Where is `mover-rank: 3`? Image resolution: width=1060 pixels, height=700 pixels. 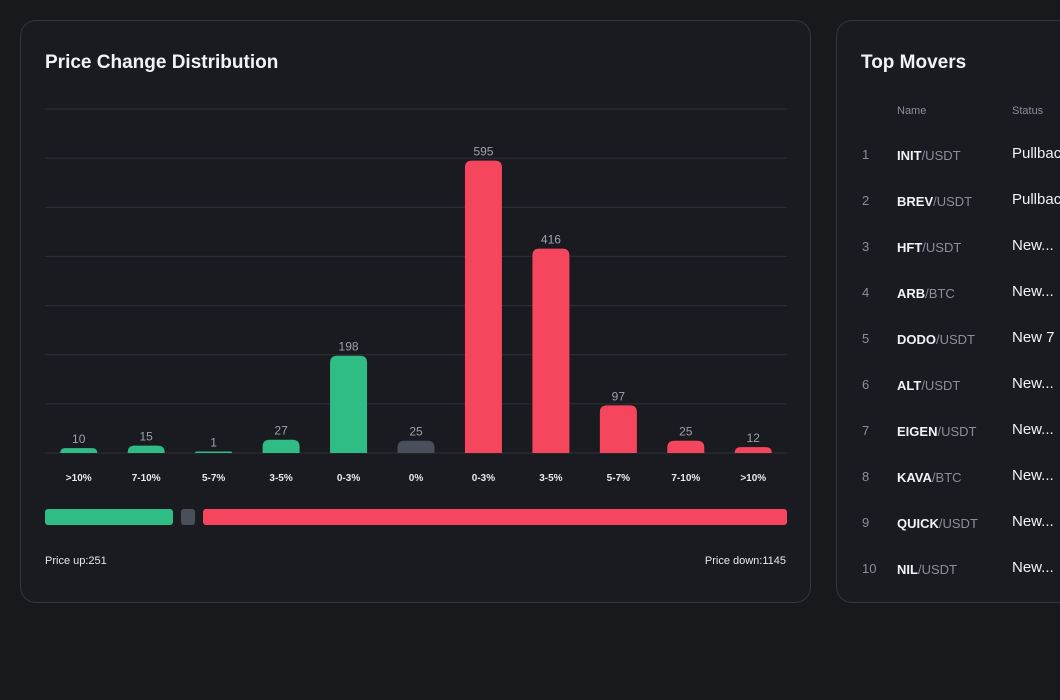
mover-rank: 3 is located at coordinates (866, 246).